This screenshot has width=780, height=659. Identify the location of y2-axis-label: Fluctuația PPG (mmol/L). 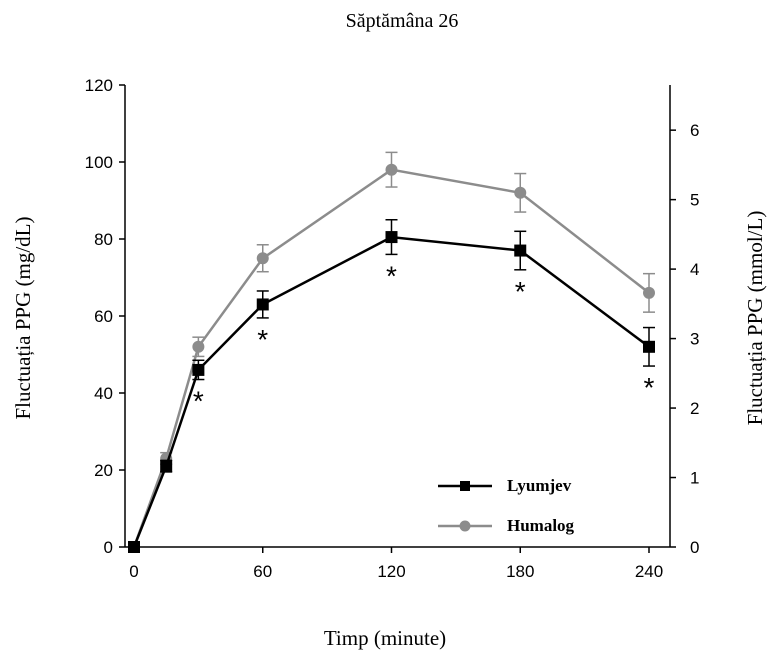
(755, 318).